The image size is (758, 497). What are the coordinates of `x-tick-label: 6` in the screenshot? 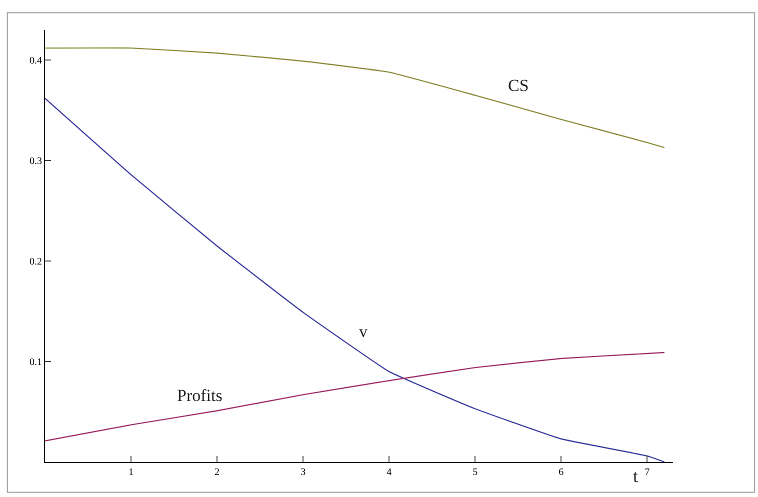 It's located at (561, 472).